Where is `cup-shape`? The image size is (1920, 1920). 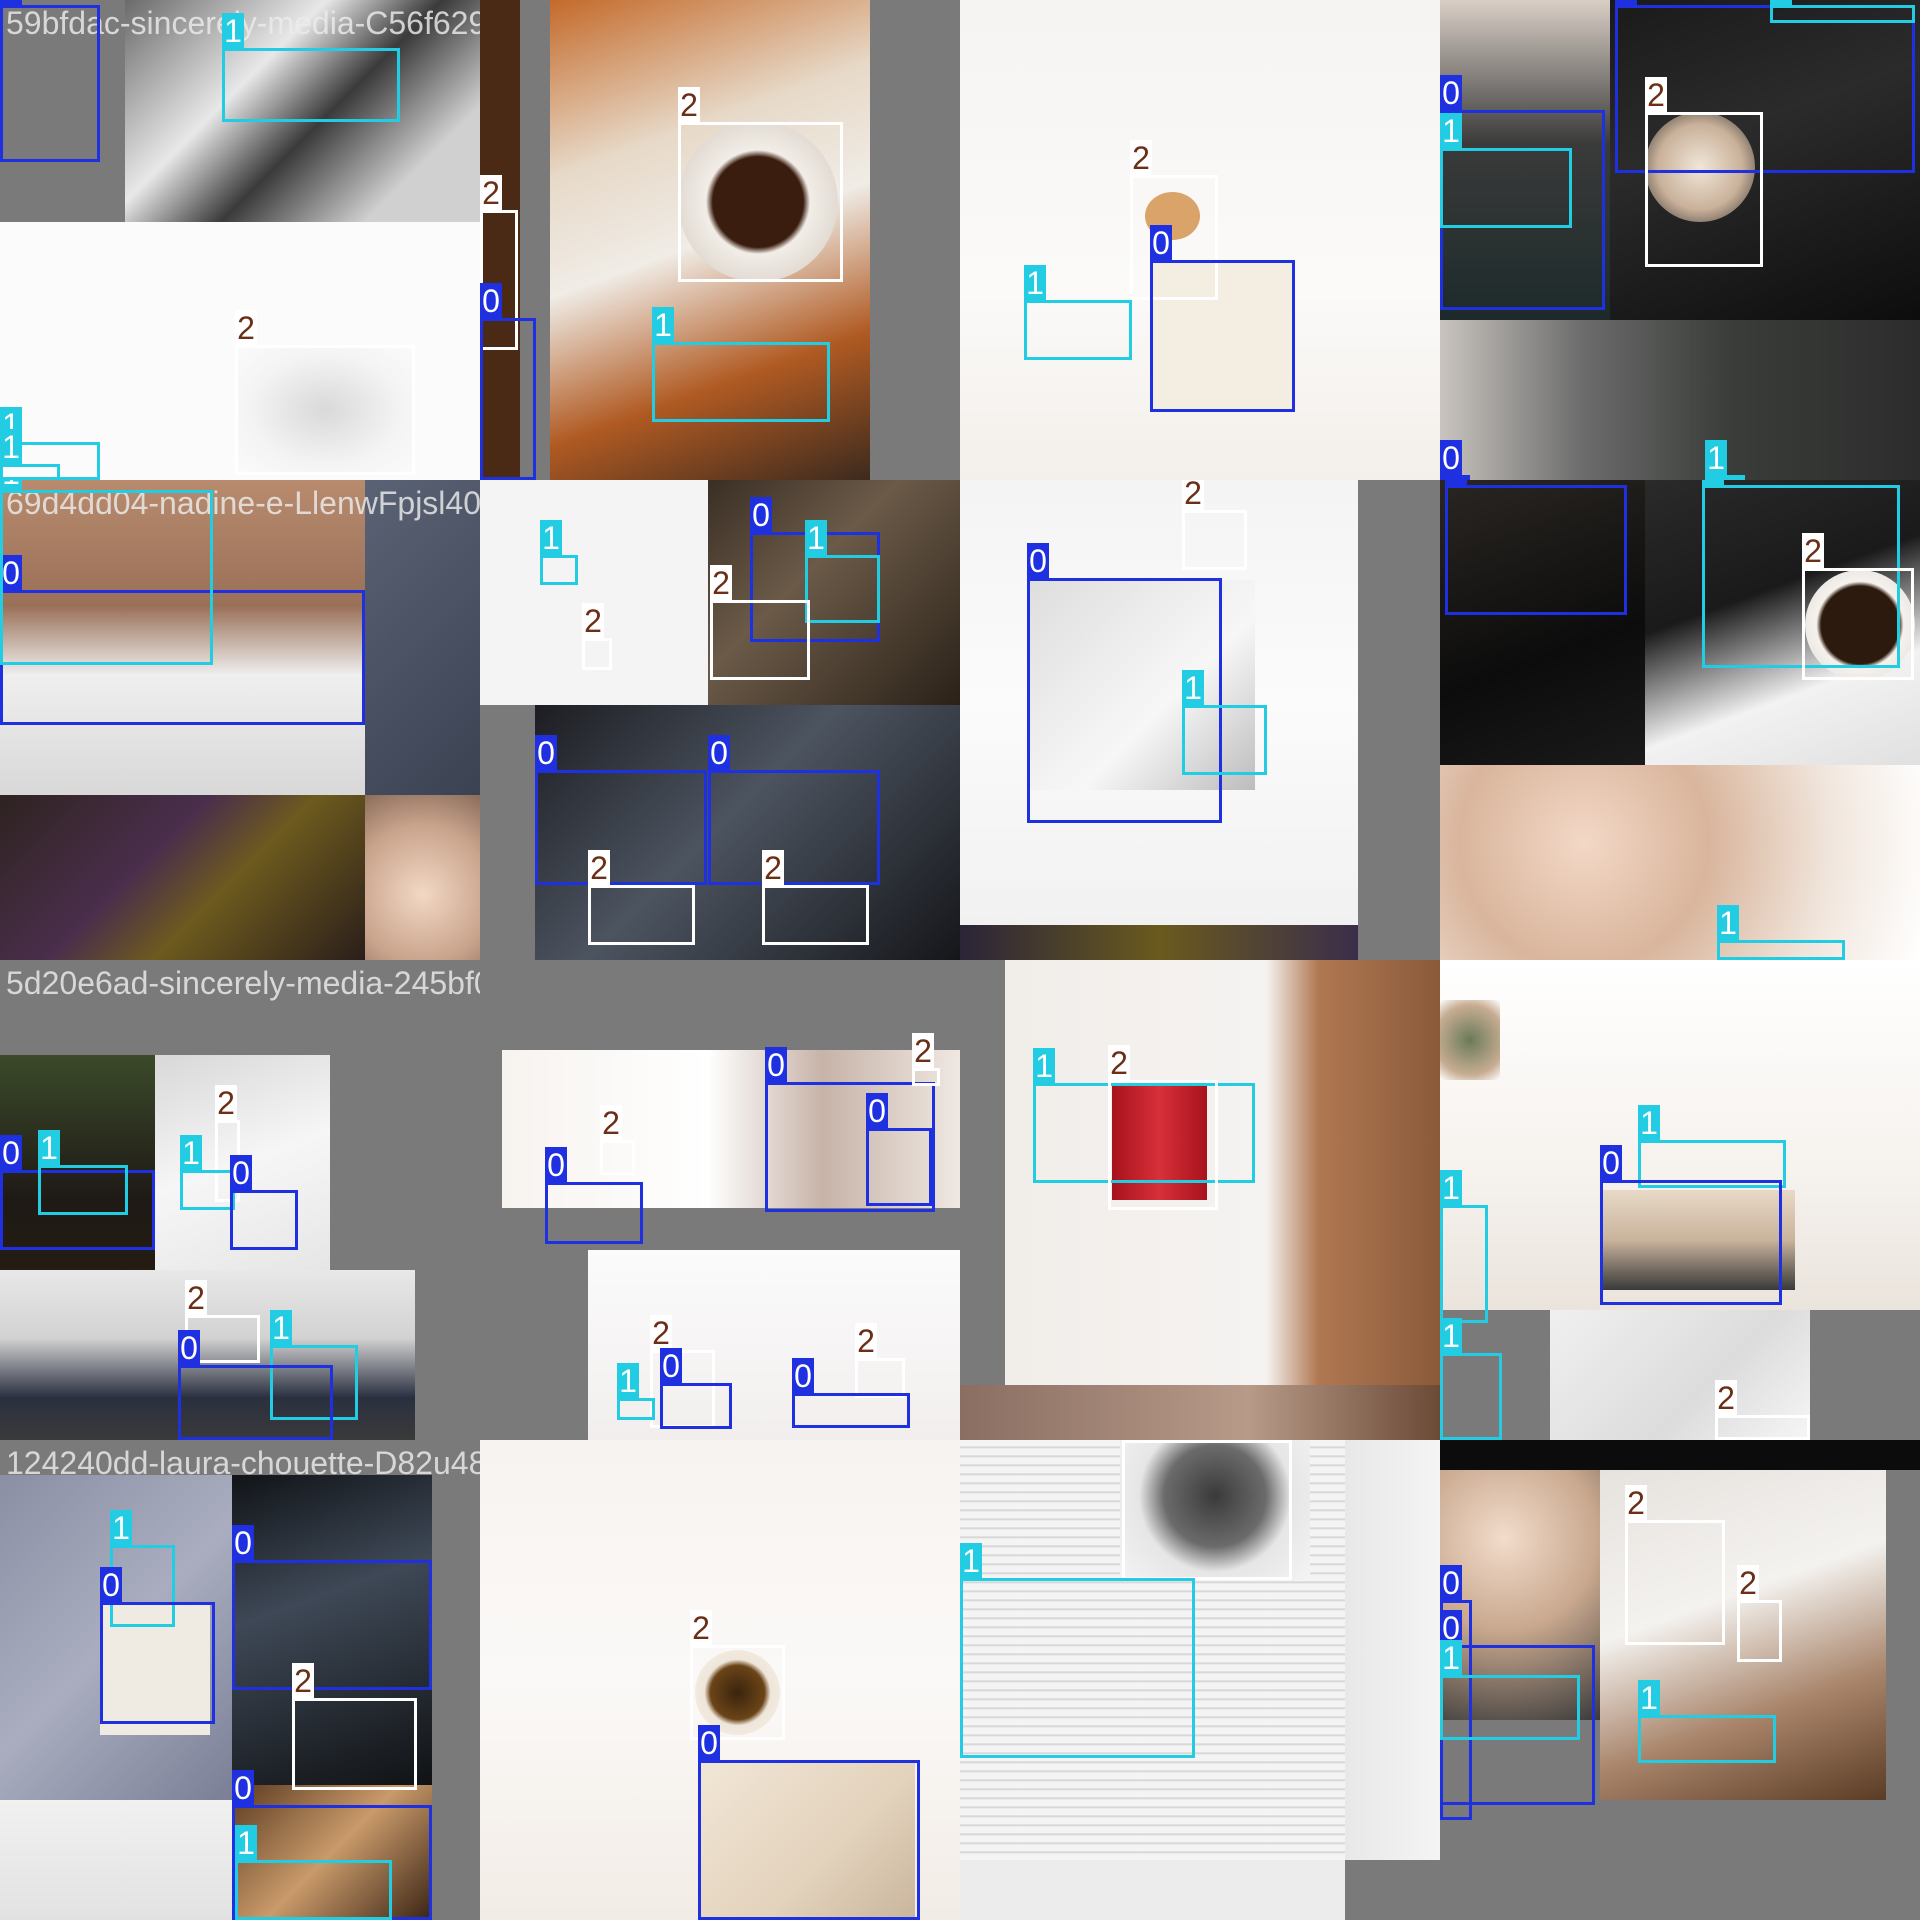 cup-shape is located at coordinates (1215, 1510).